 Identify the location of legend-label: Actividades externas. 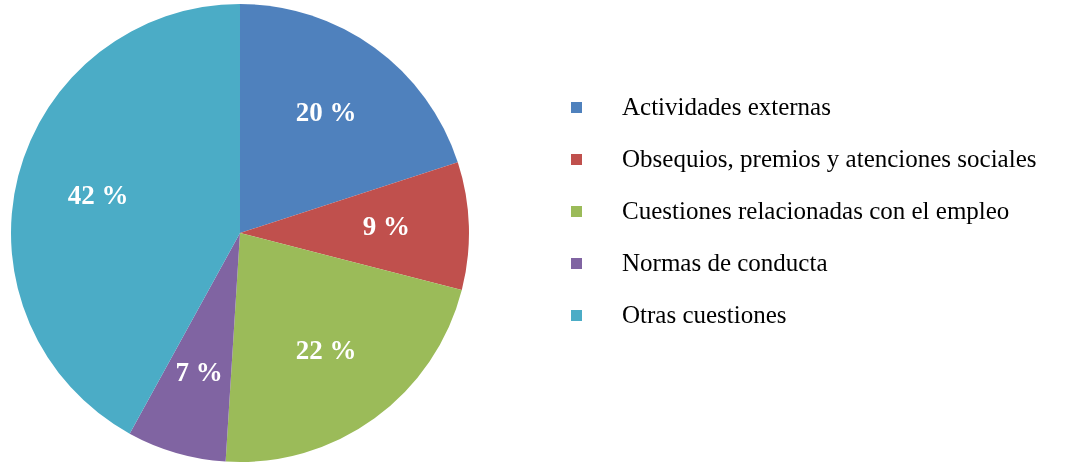
(727, 107).